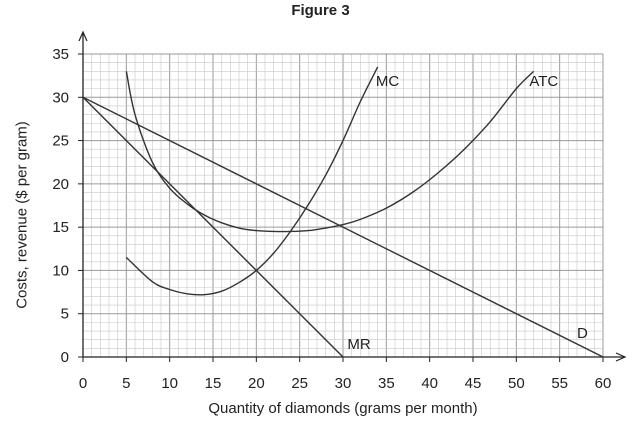 This screenshot has width=641, height=433. I want to click on x-tick-label: 55, so click(559, 383).